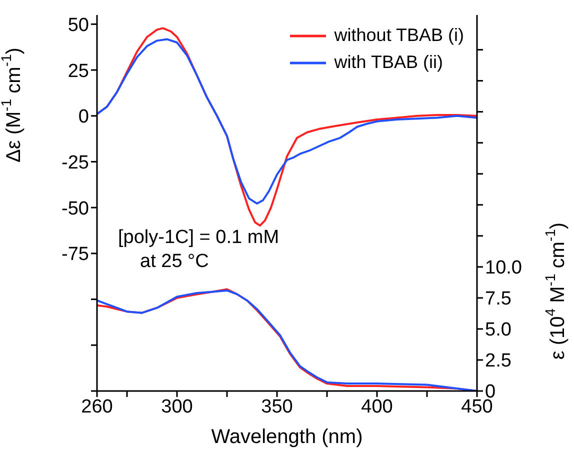 This screenshot has width=574, height=459. I want to click on x-tick-label: 350, so click(277, 407).